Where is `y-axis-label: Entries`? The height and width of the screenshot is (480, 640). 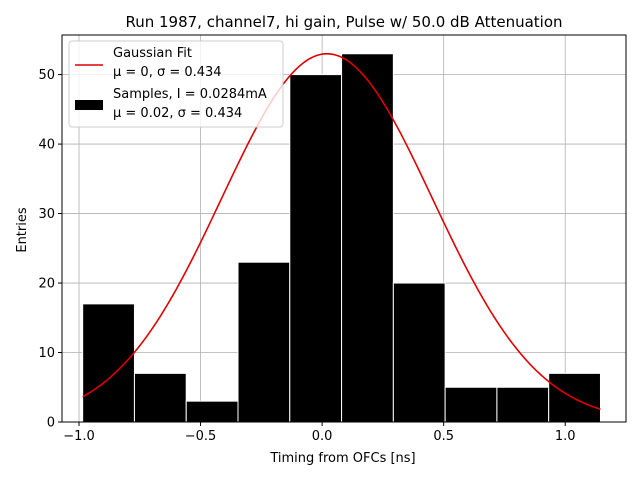
y-axis-label: Entries is located at coordinates (22, 230).